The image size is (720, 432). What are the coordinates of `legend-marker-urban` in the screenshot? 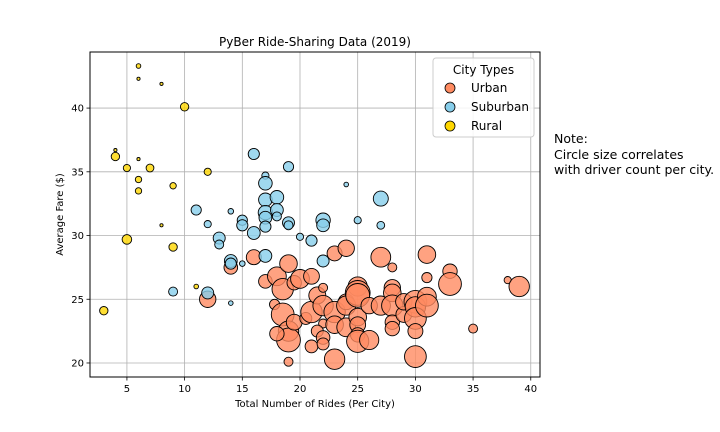 It's located at (450, 88).